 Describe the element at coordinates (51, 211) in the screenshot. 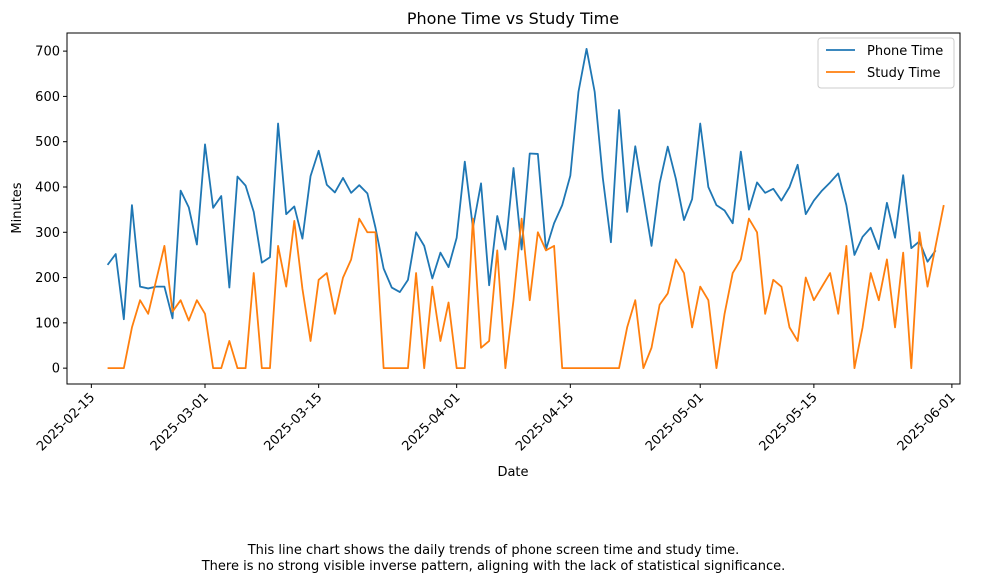

I see `y-axis: 0 100 200 300 400 500 600 700` at that location.